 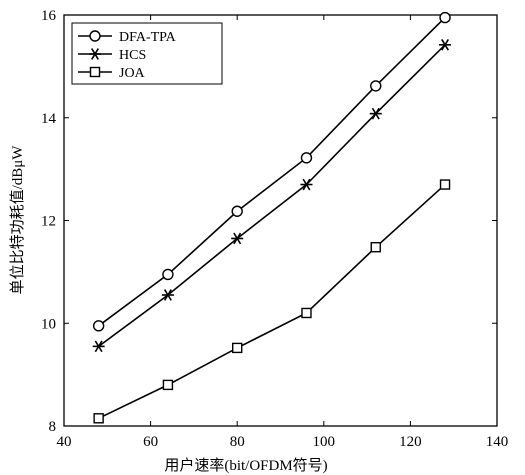 What do you see at coordinates (49, 16) in the screenshot?
I see `y-tick-label: 16` at bounding box center [49, 16].